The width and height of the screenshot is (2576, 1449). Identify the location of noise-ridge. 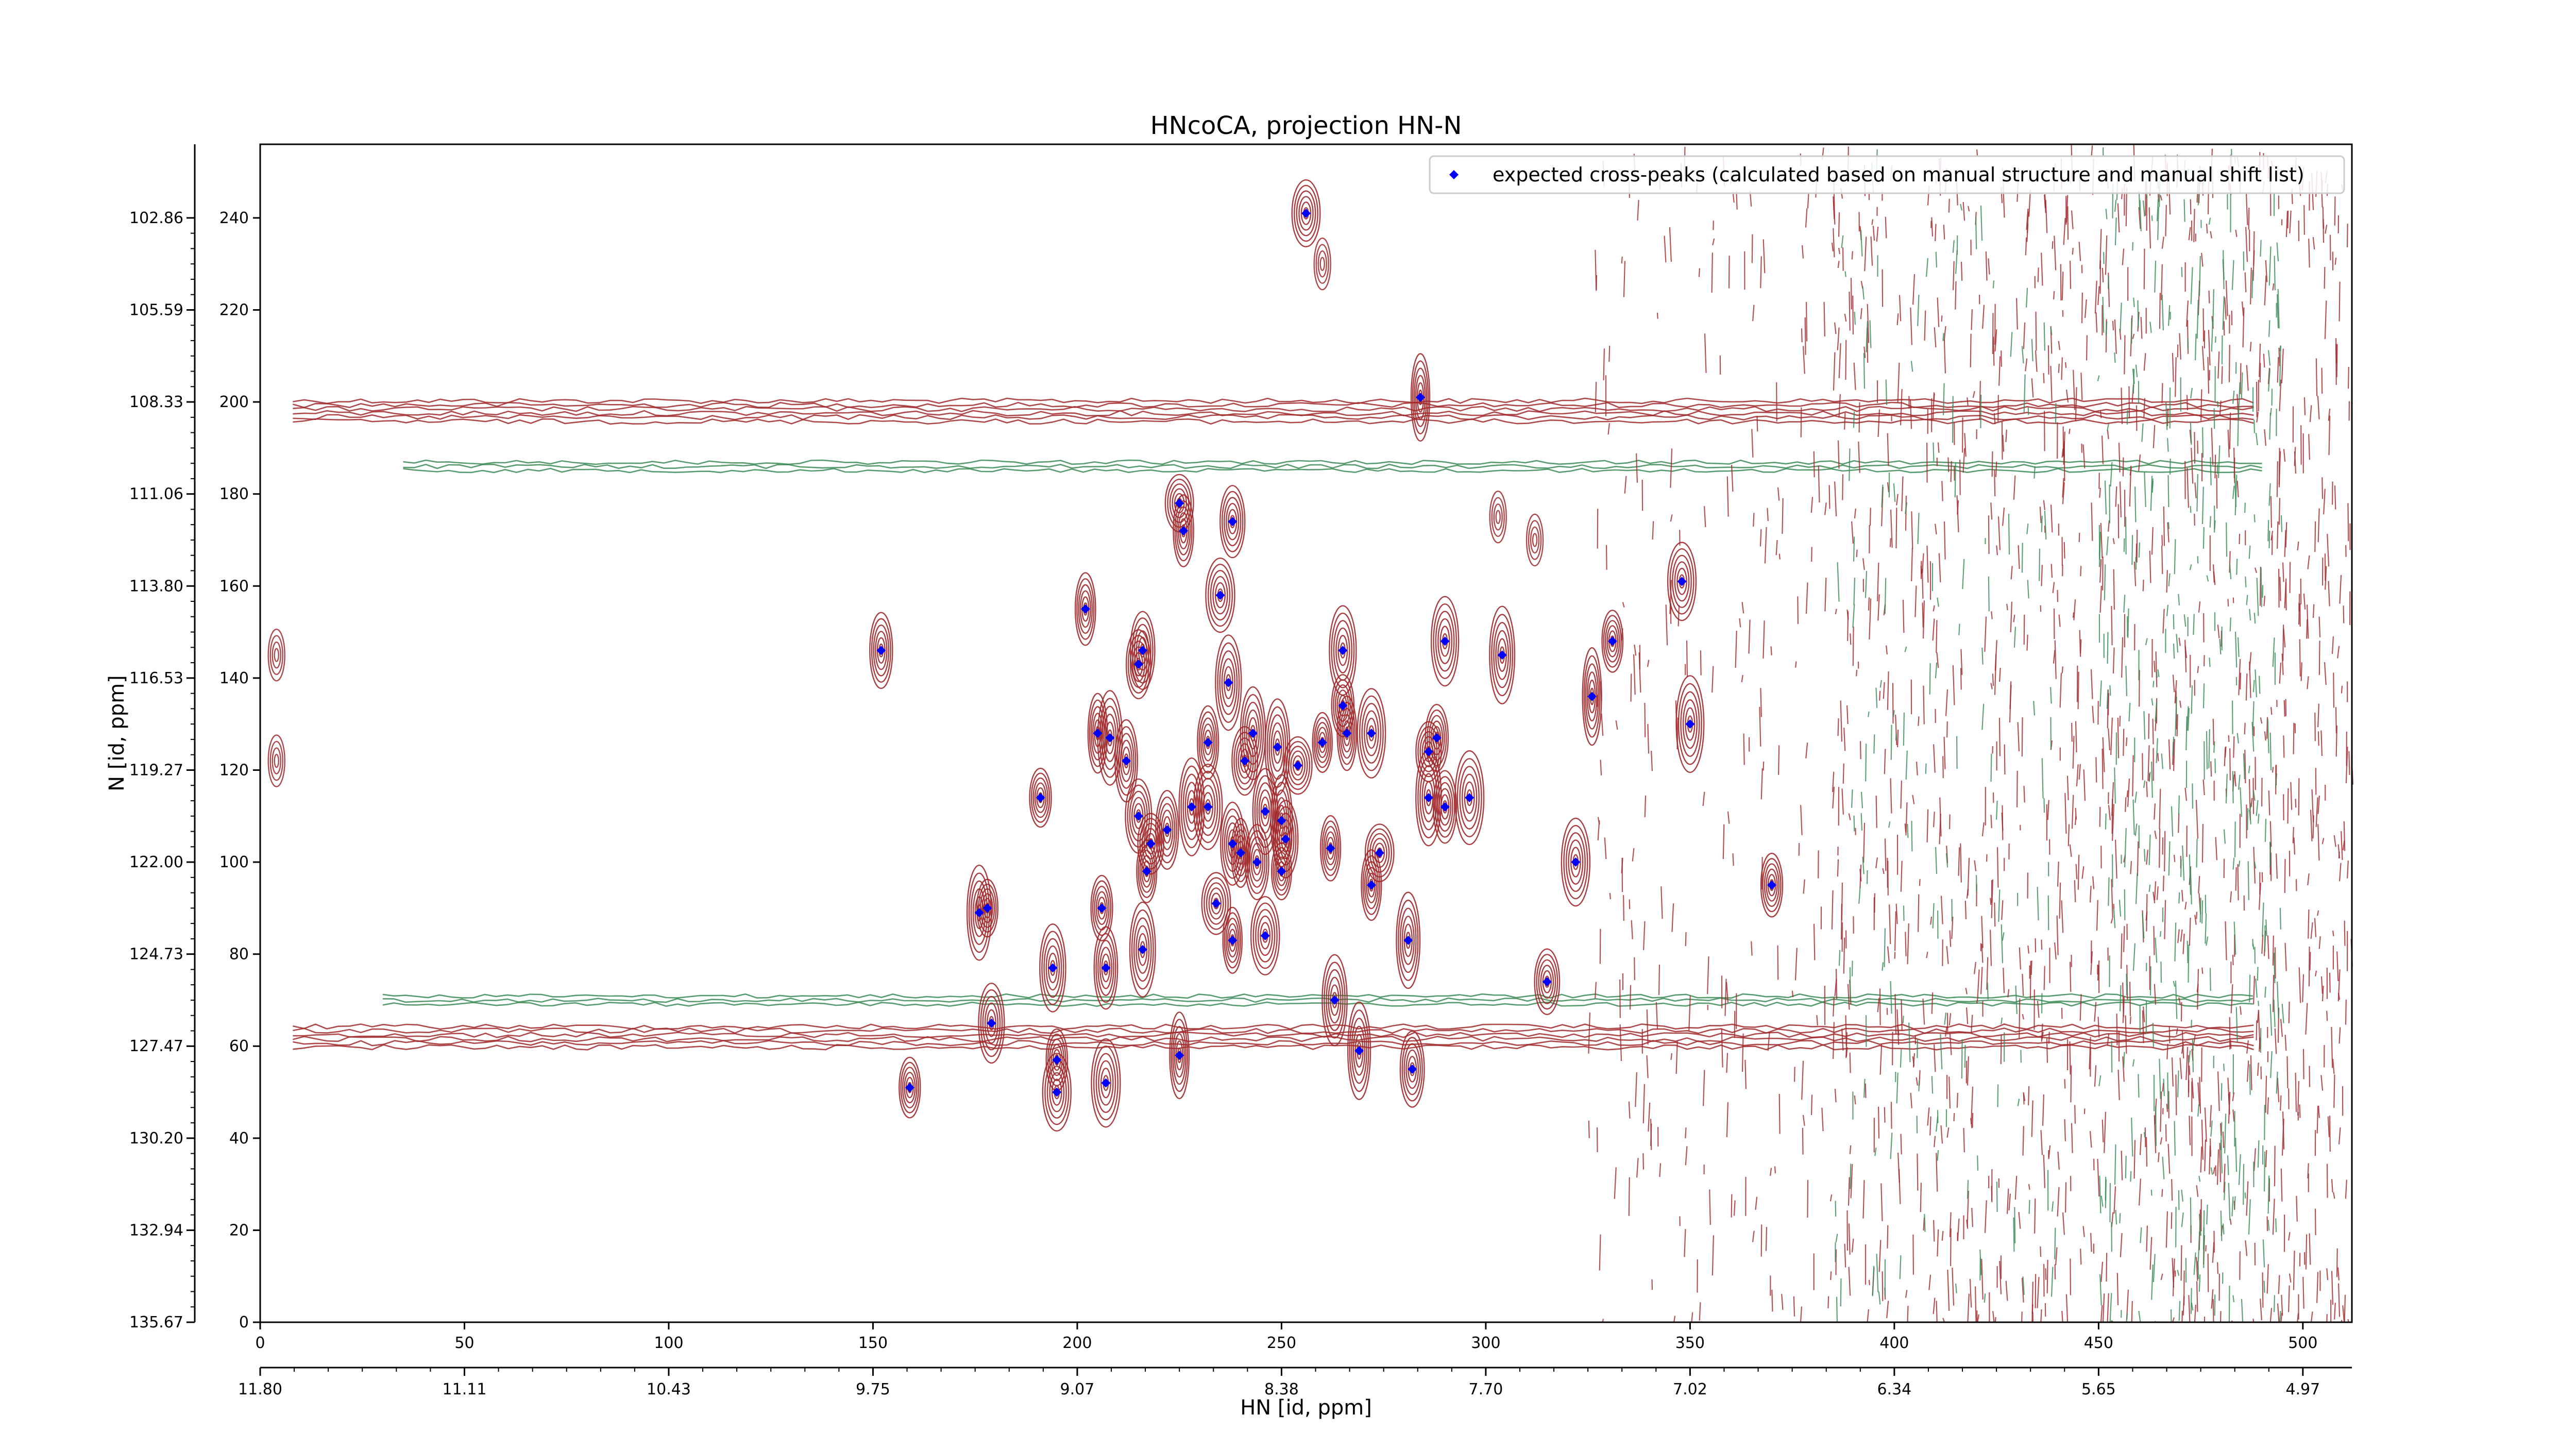
(1273, 405).